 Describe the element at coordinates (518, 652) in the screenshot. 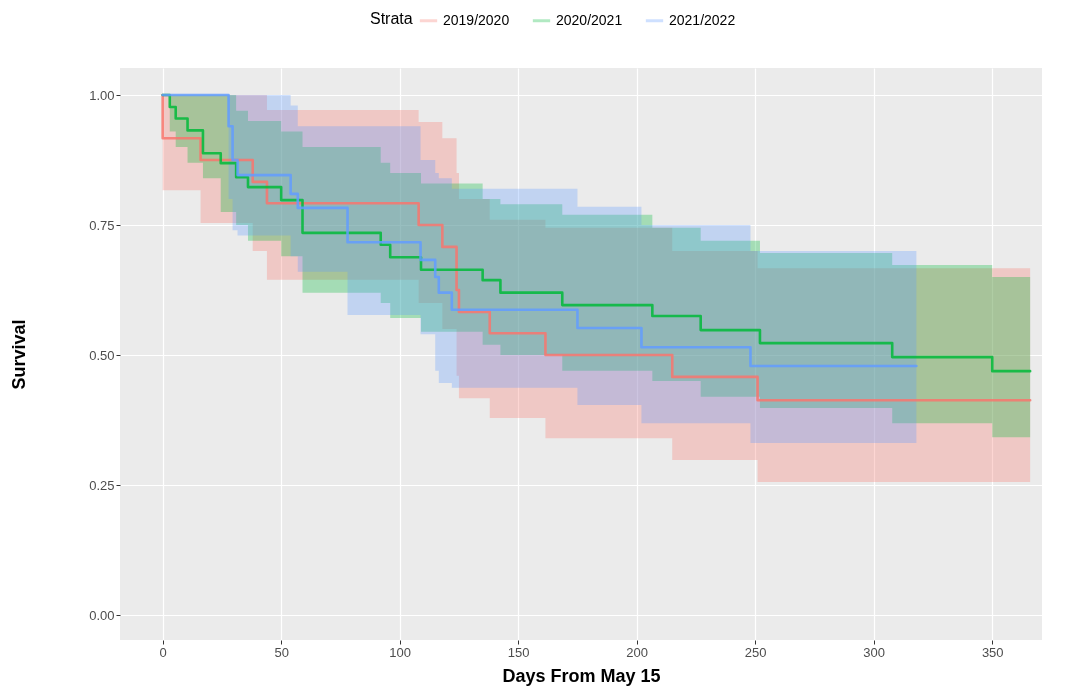

I see `x-tick-label: 150` at that location.